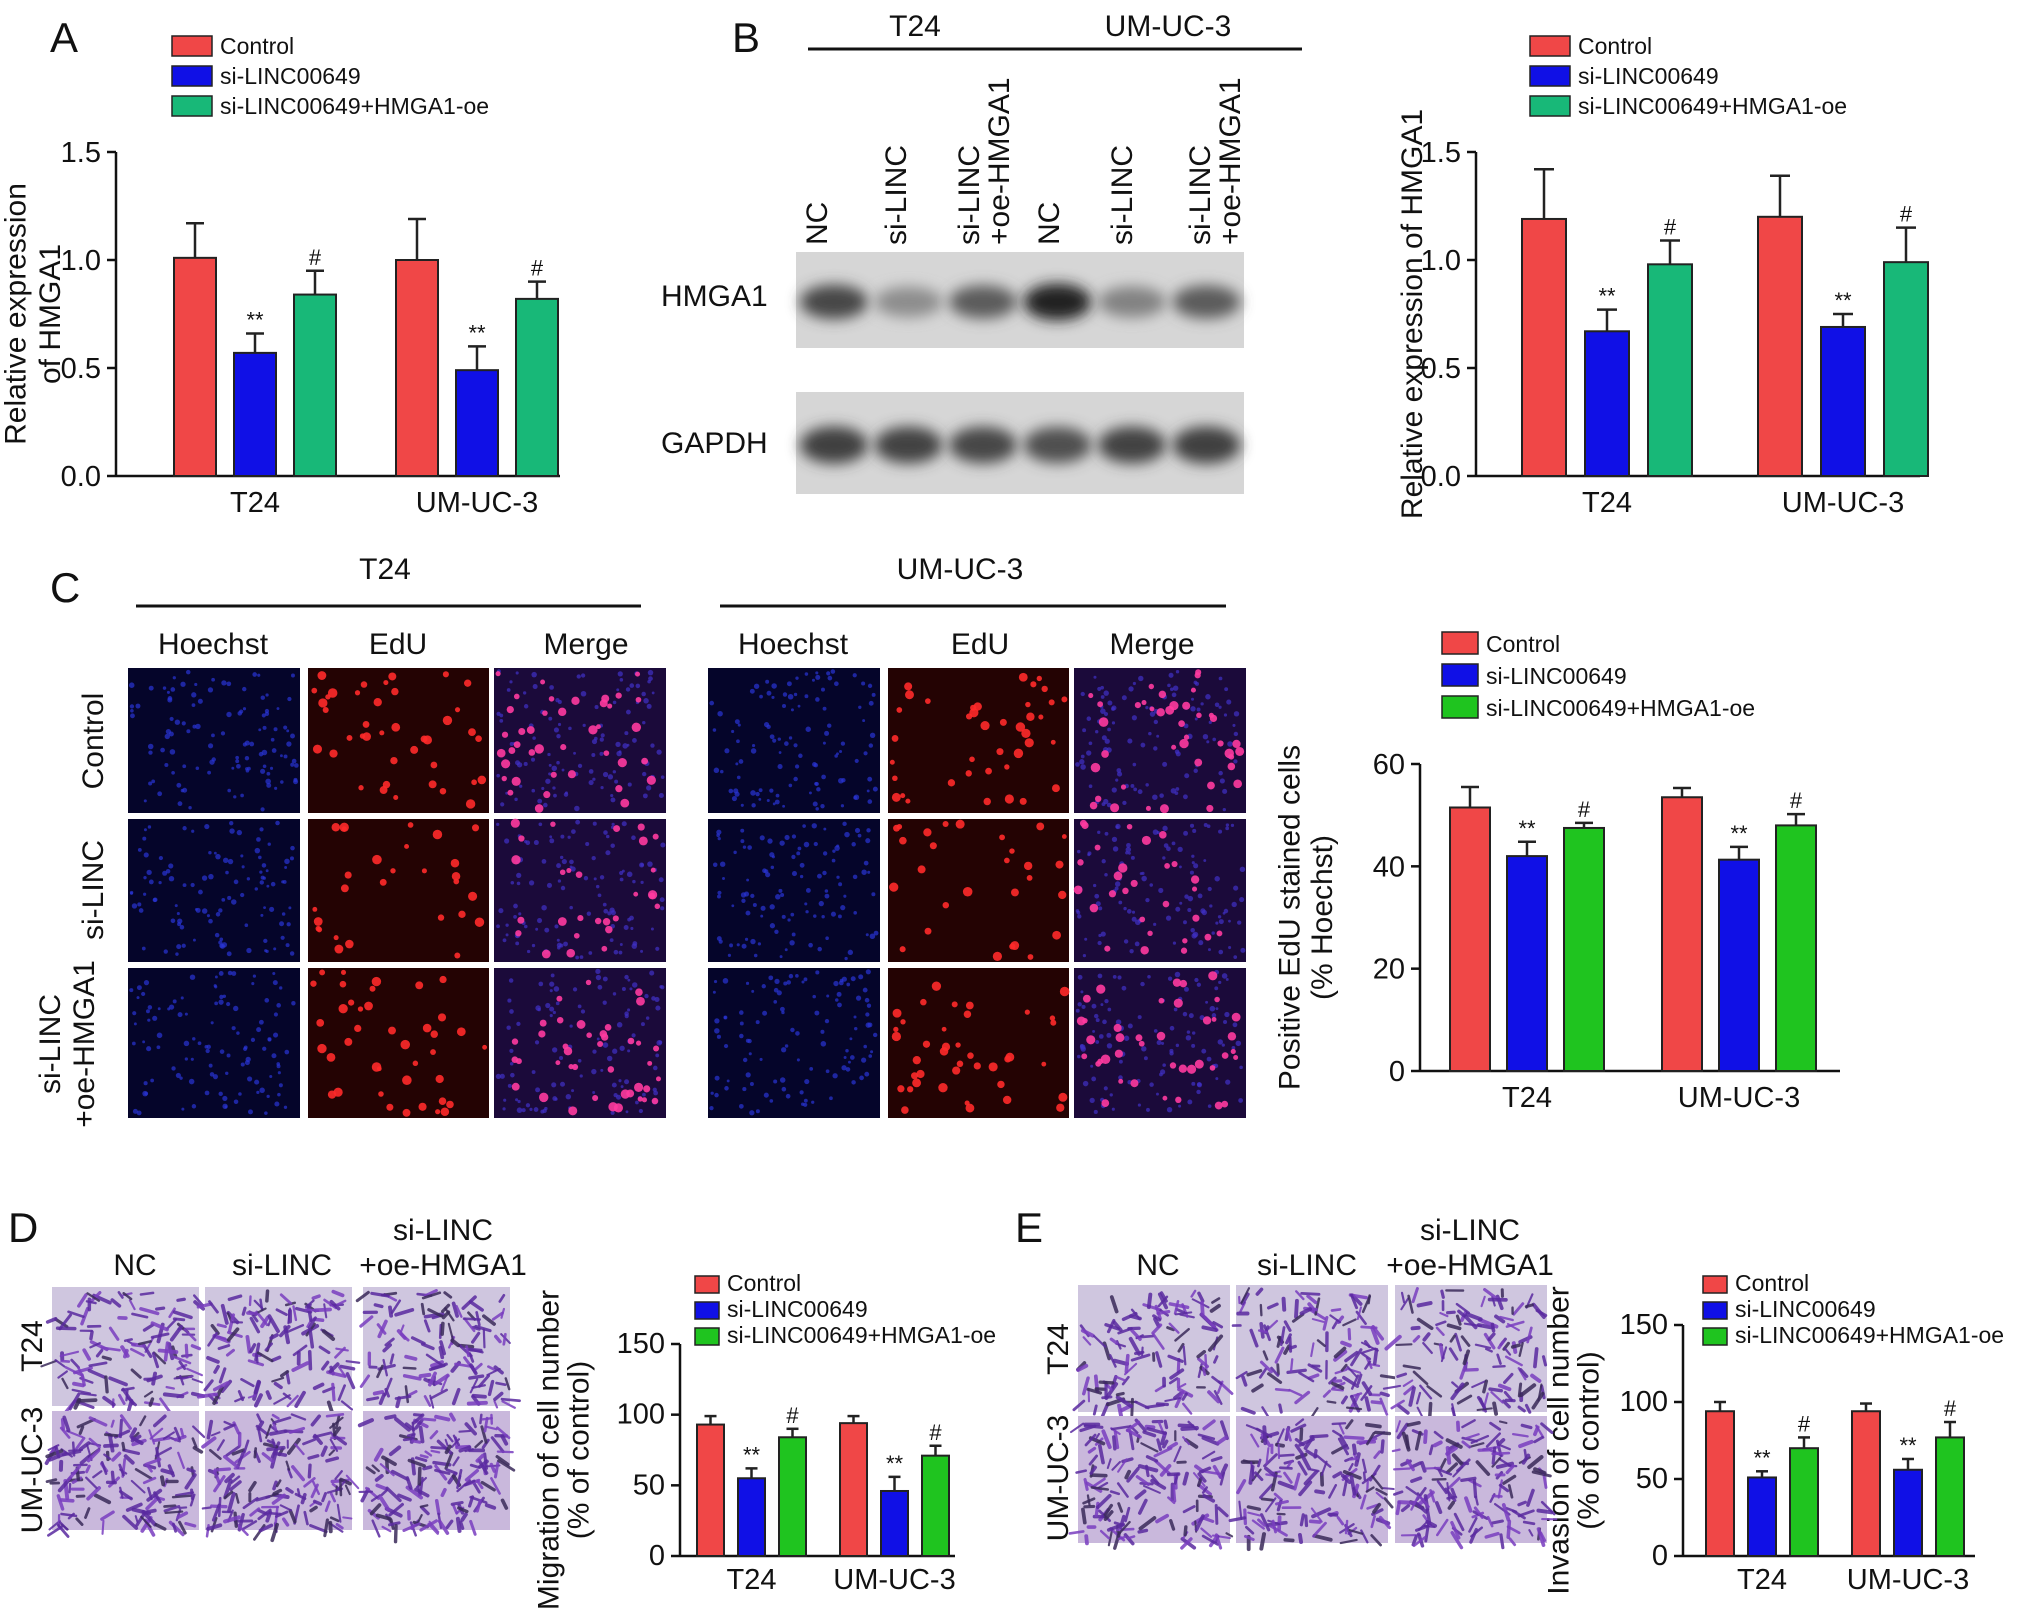 This screenshot has height=1621, width=2032. I want to click on bar, so click(1527, 963).